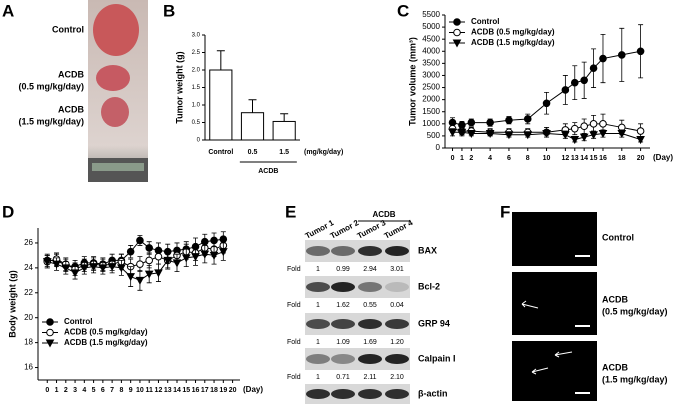  I want to click on protein-label: β-actin, so click(433, 393).